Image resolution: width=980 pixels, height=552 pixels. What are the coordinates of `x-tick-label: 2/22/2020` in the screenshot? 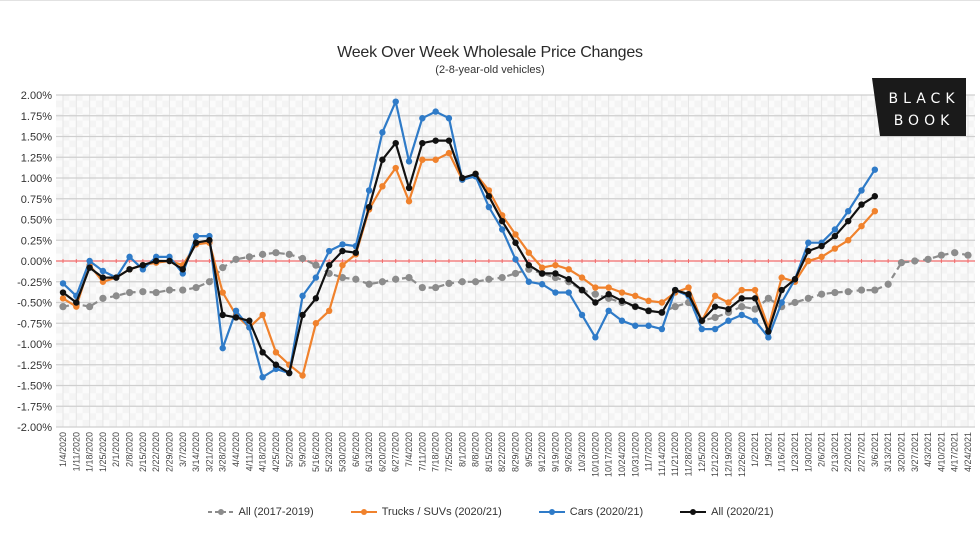 It's located at (156, 452).